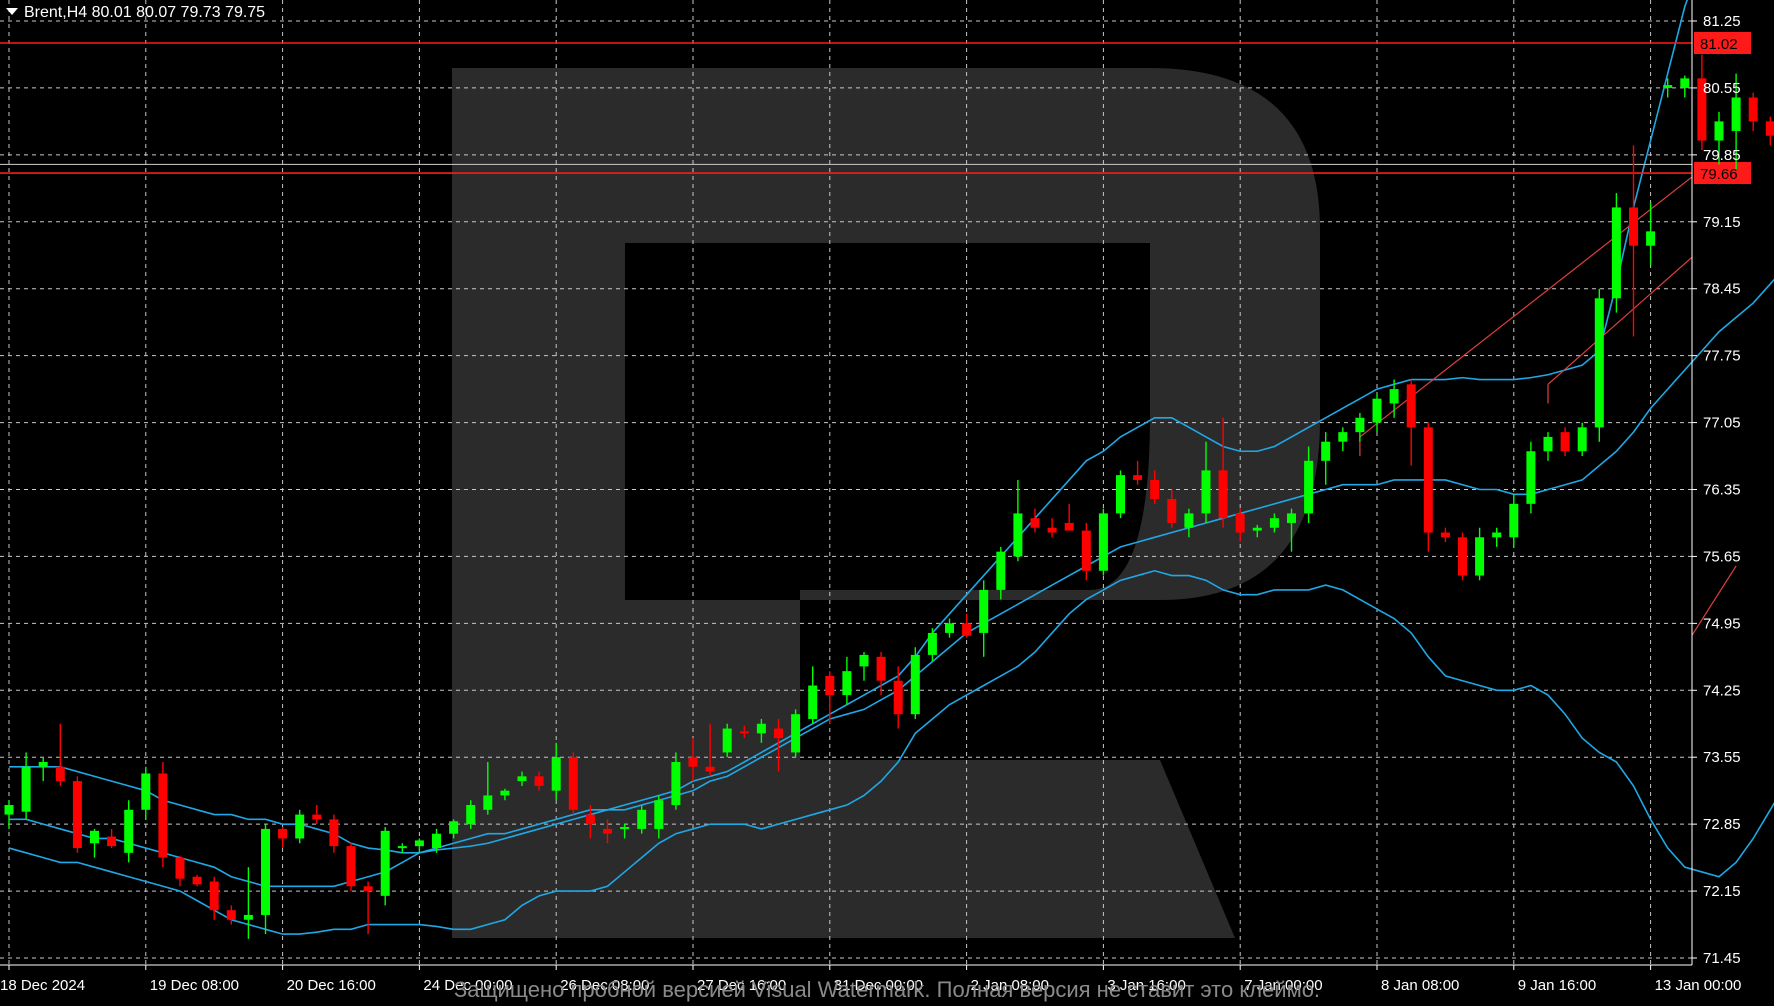 The height and width of the screenshot is (1006, 1774). I want to click on y-tick-label: 76.35, so click(1722, 490).